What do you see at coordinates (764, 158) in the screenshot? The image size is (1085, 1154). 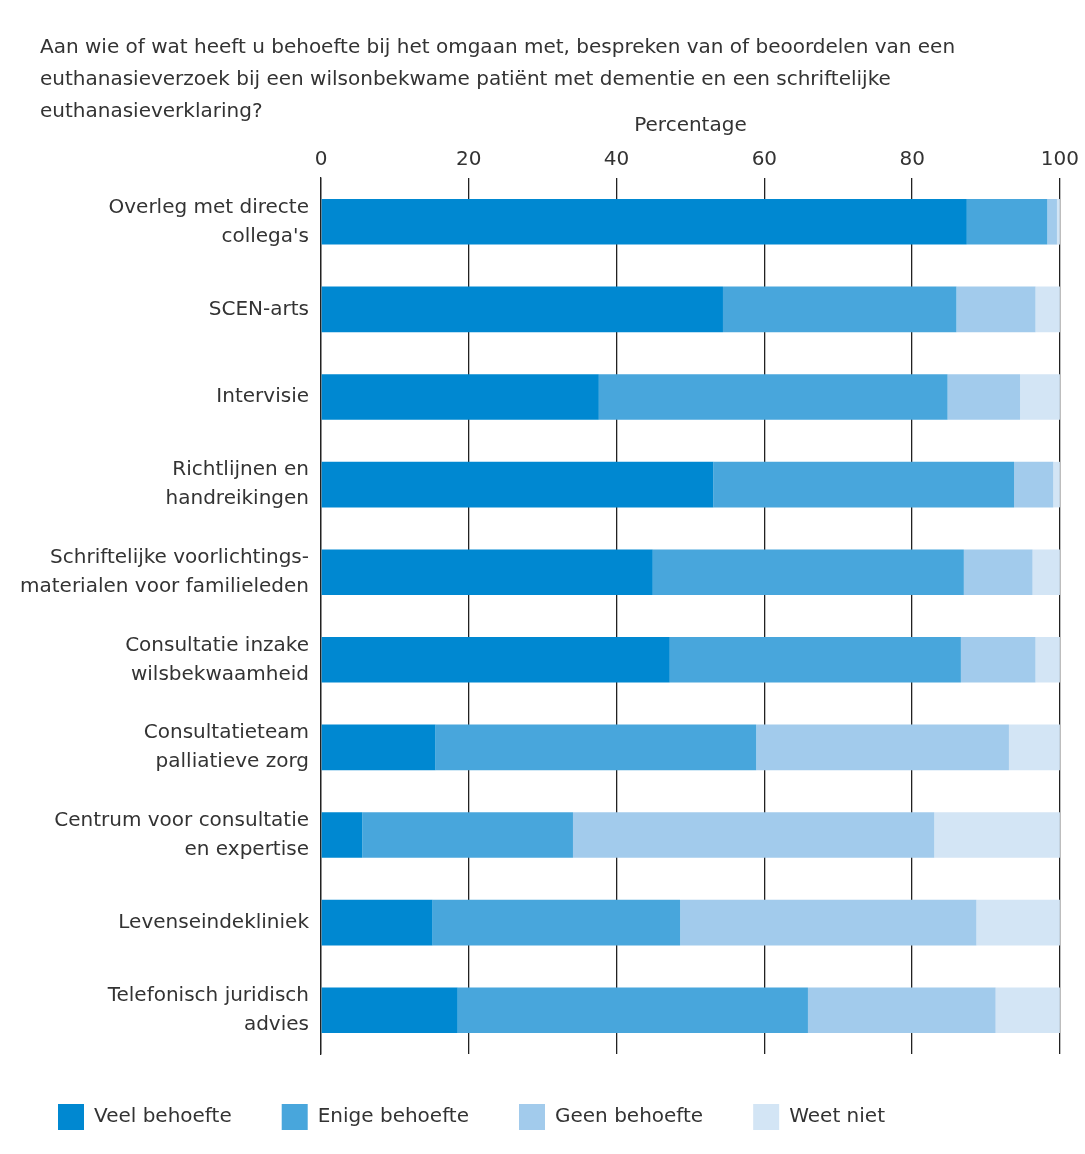 I see `x-tick-label: 60` at bounding box center [764, 158].